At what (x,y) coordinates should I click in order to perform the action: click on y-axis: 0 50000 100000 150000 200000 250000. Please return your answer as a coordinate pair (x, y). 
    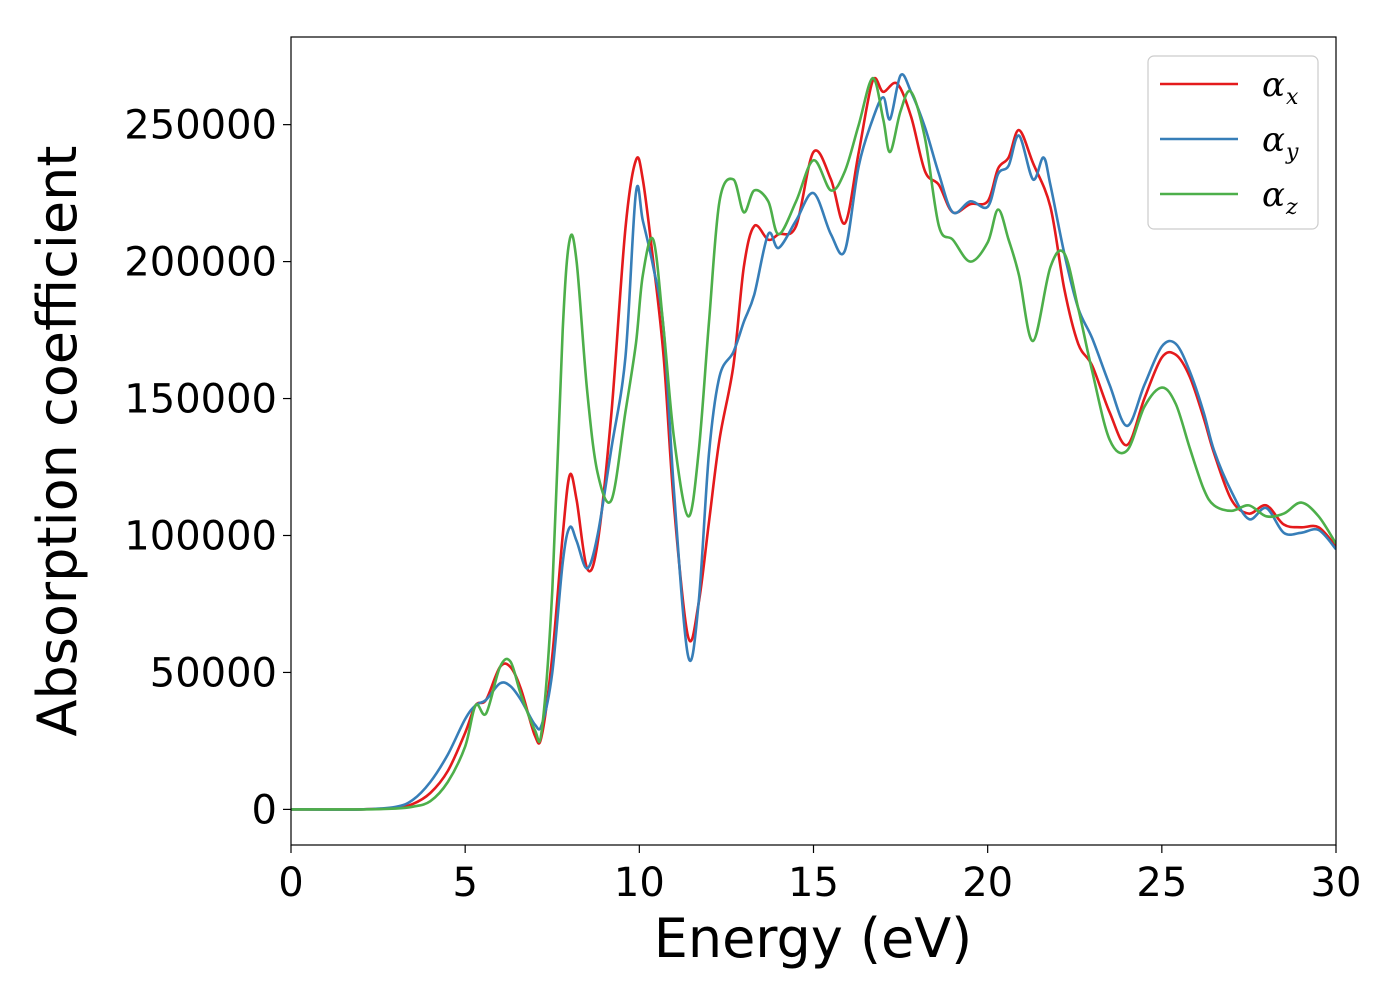
    Looking at the image, I should click on (207, 468).